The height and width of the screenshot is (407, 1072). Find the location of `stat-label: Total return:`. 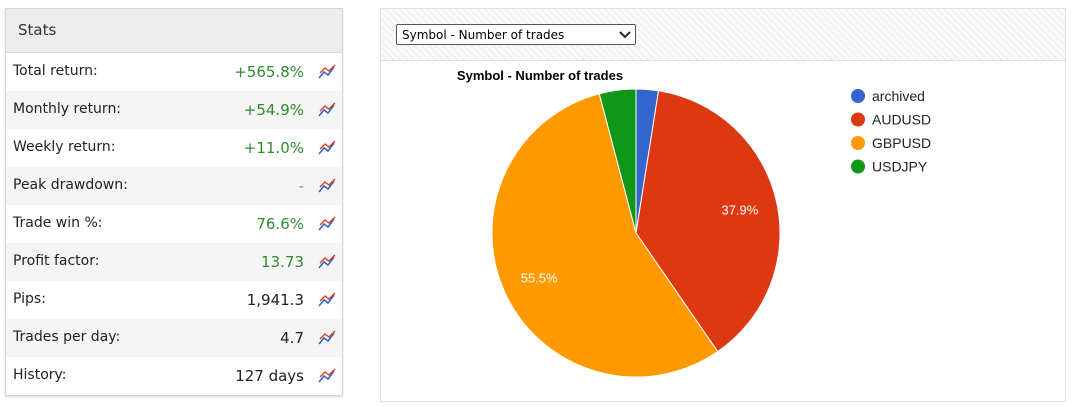

stat-label: Total return: is located at coordinates (55, 71).